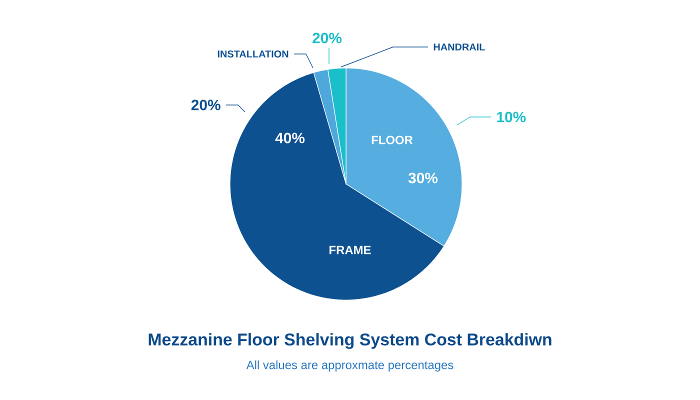 The height and width of the screenshot is (400, 700). What do you see at coordinates (350, 341) in the screenshot?
I see `text: Mezzanine Floor Shelving System Cost Breakdiwn` at bounding box center [350, 341].